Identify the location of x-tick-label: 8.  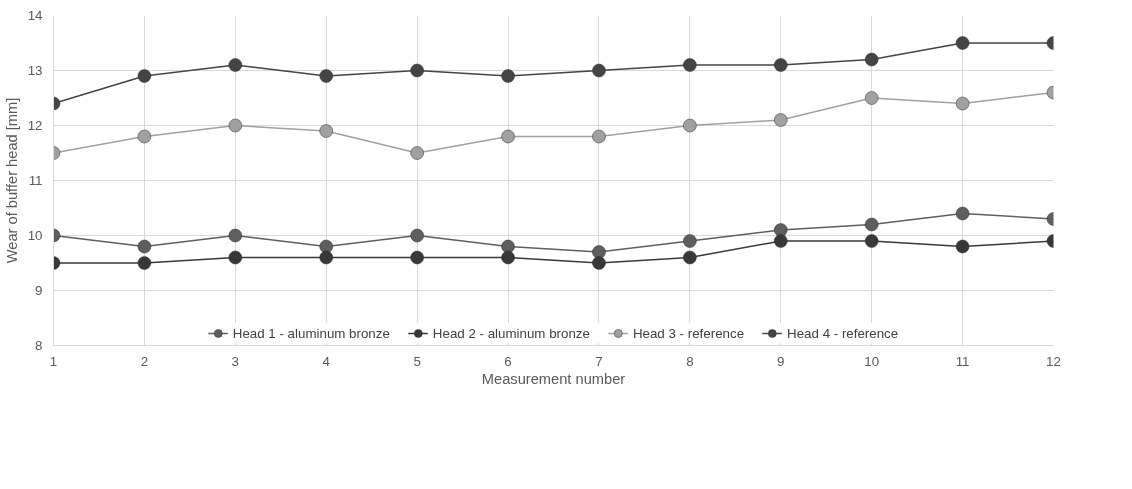
(690, 361).